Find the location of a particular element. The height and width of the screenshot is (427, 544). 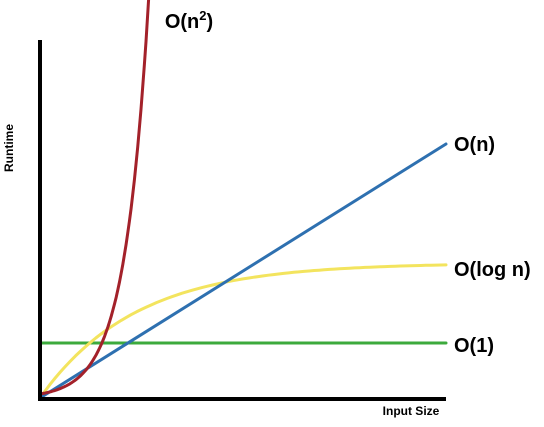

series-label-o-1: O(1) is located at coordinates (474, 346).